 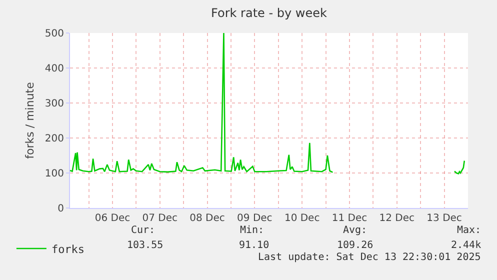 I want to click on text: Cur:, so click(x=143, y=230).